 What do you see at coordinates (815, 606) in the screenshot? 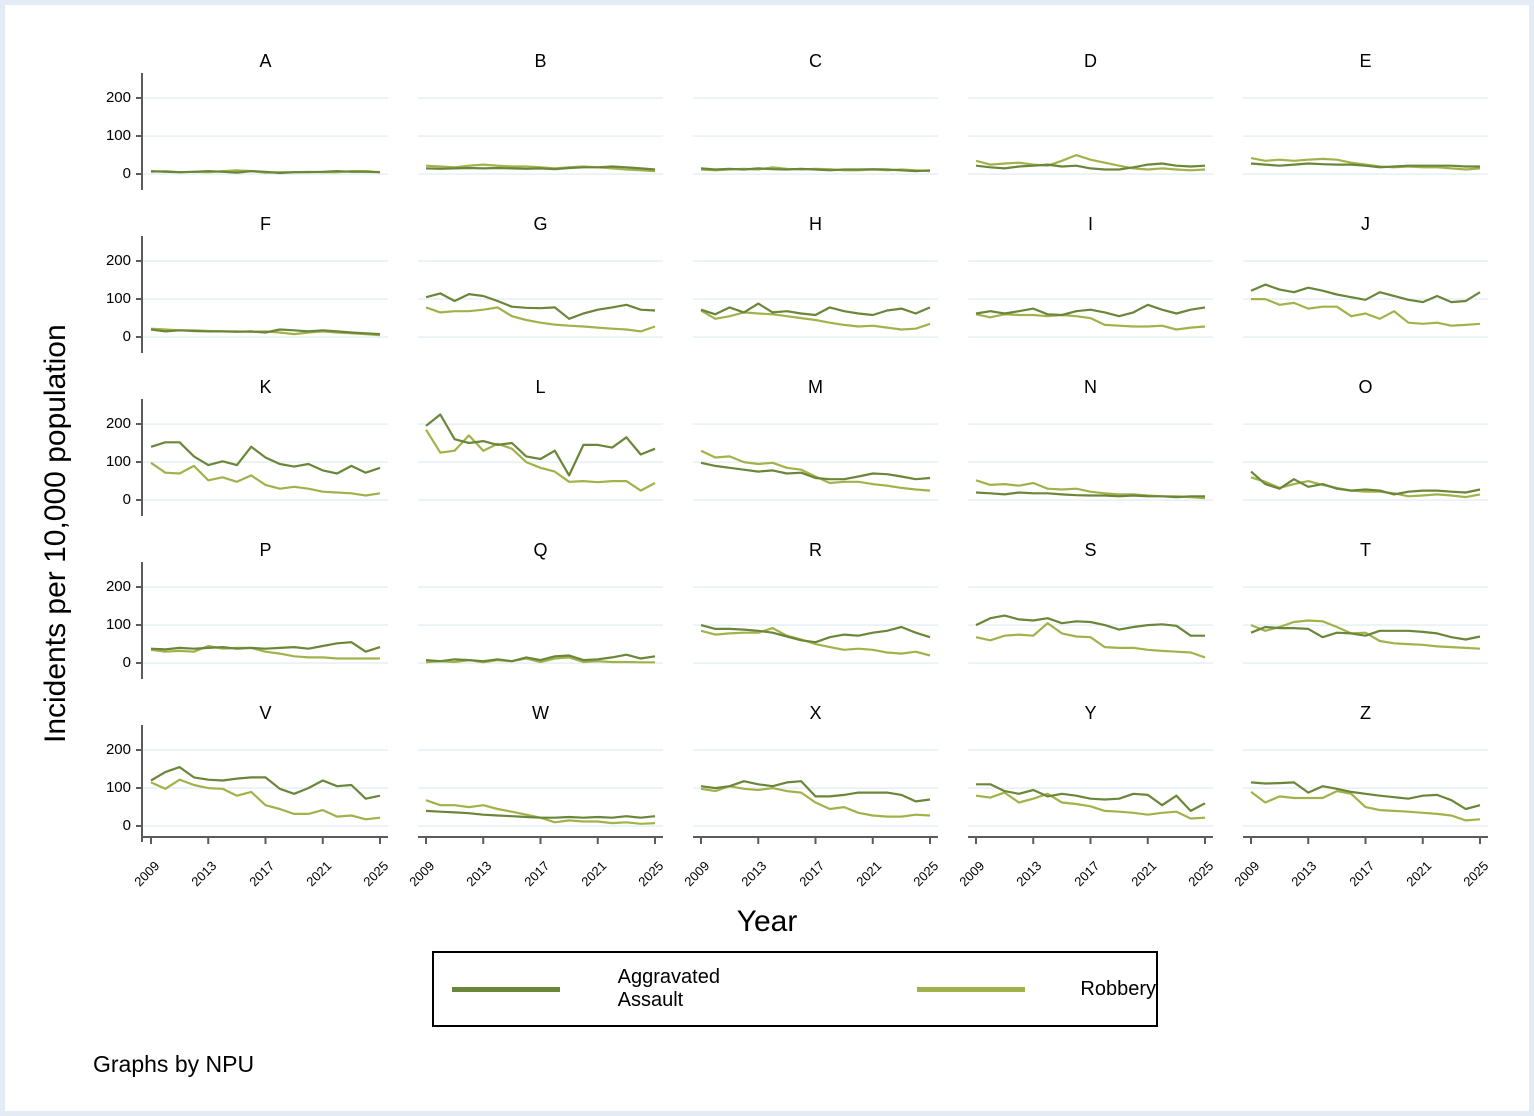
I see `panel-R: R` at bounding box center [815, 606].